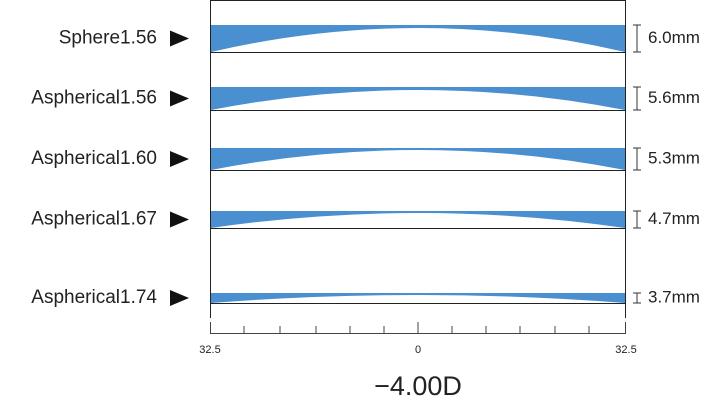 The width and height of the screenshot is (713, 401). Describe the element at coordinates (94, 297) in the screenshot. I see `lens-label: Aspherical1.74` at that location.